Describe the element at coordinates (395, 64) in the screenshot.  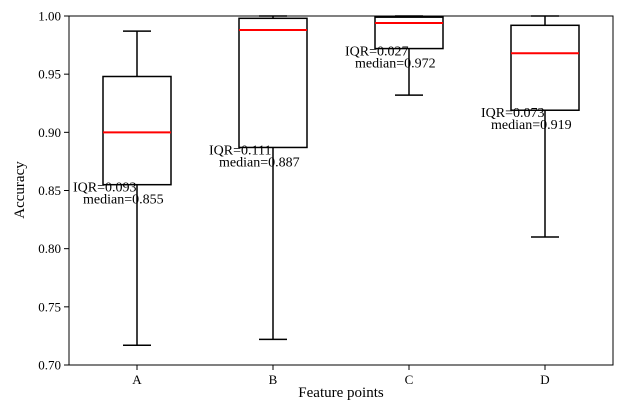
I see `median-annotation: median=0.972` at that location.